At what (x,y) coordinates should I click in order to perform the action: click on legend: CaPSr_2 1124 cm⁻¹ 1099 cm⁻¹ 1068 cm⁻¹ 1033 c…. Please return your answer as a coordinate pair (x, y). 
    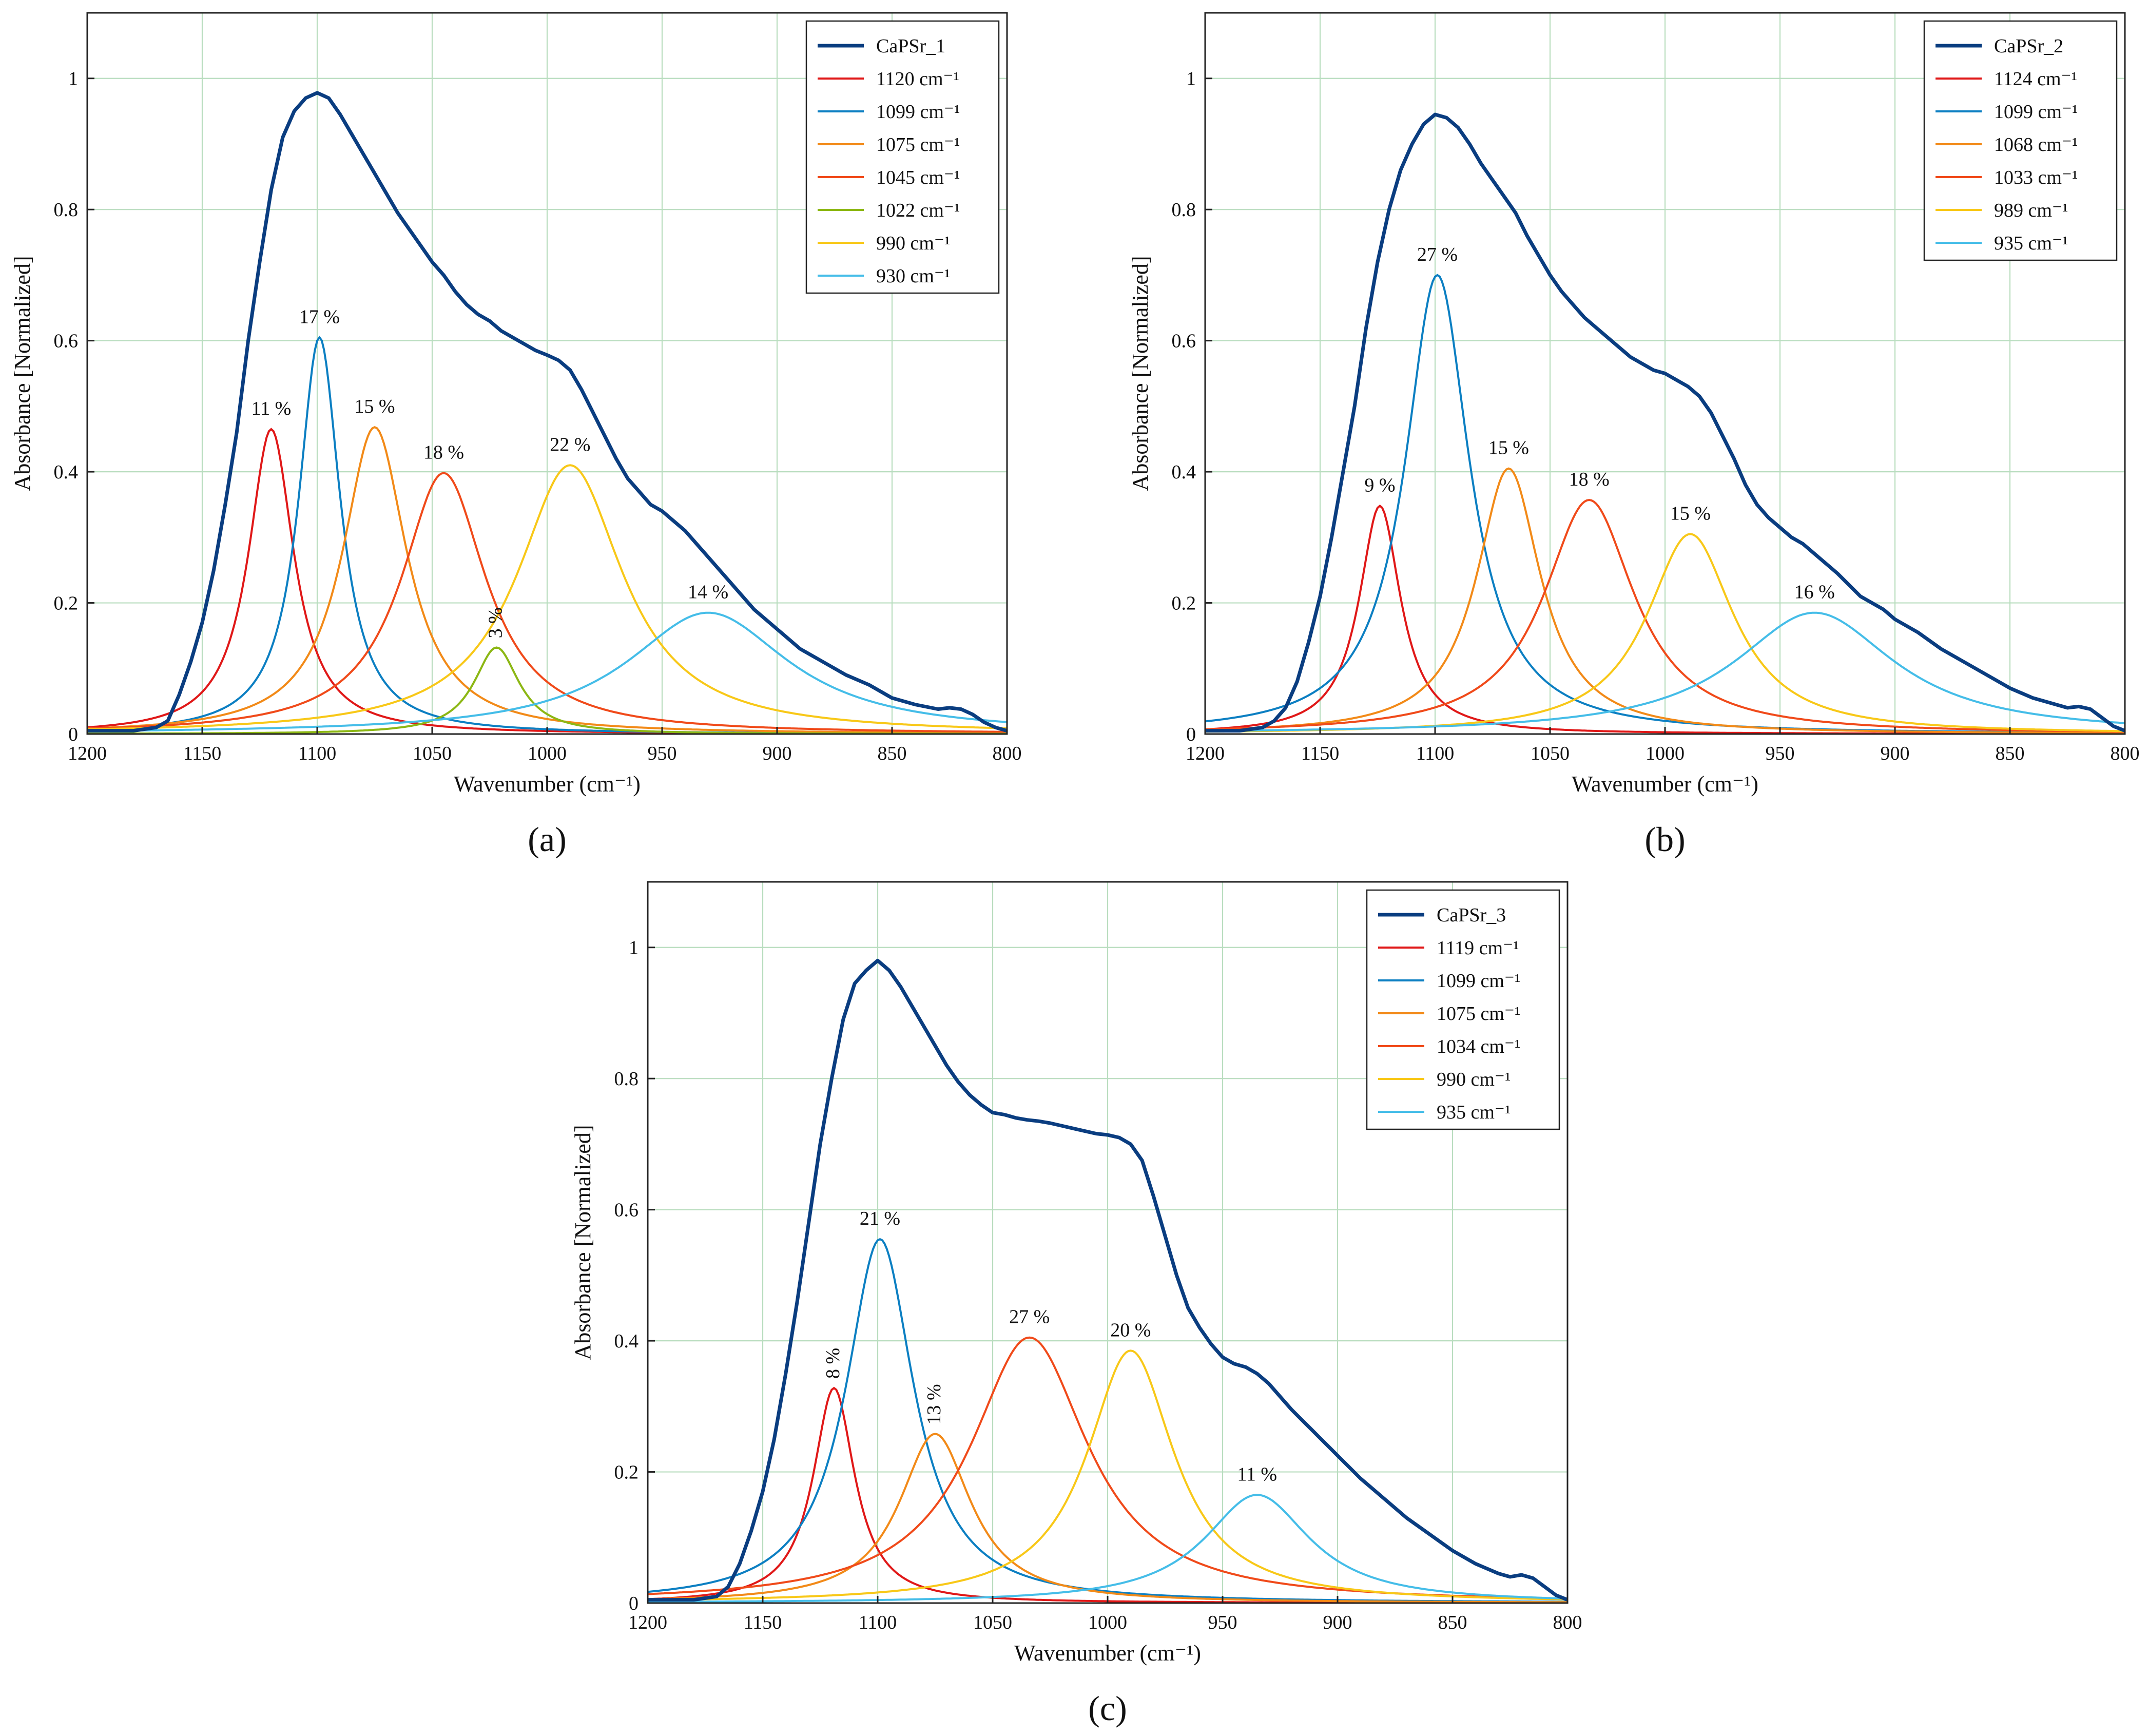
    Looking at the image, I should click on (2020, 140).